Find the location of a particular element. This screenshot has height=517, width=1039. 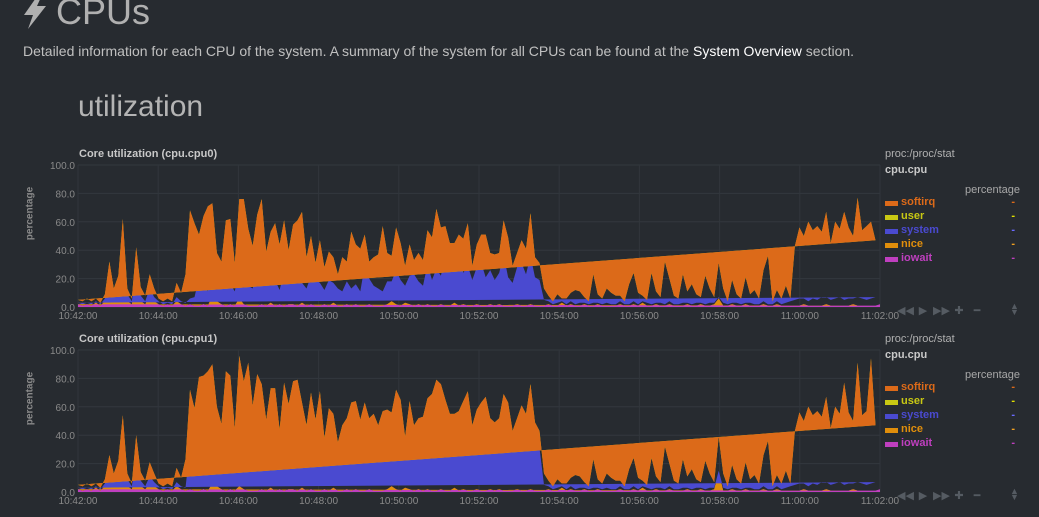

section-header: CPUs is located at coordinates (86, 17).